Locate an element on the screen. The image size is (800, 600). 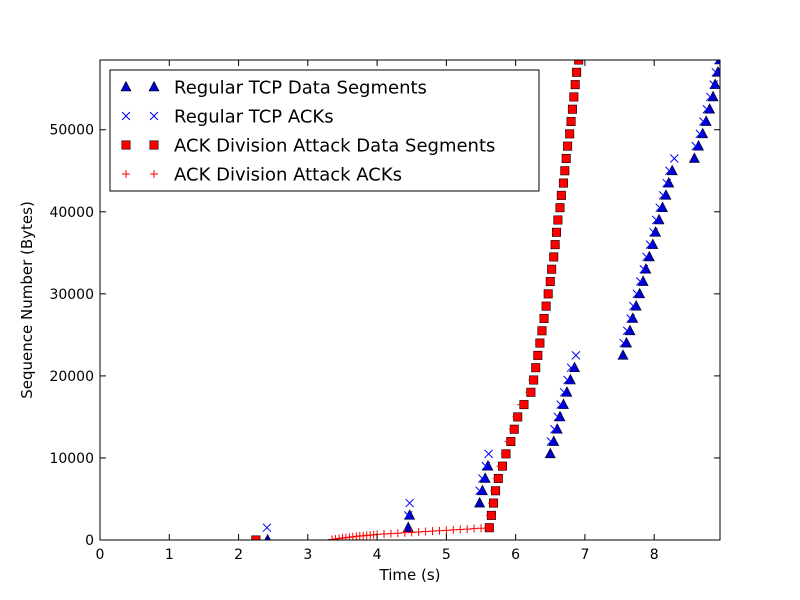
x-axis-label: Time (s) is located at coordinates (410, 575).